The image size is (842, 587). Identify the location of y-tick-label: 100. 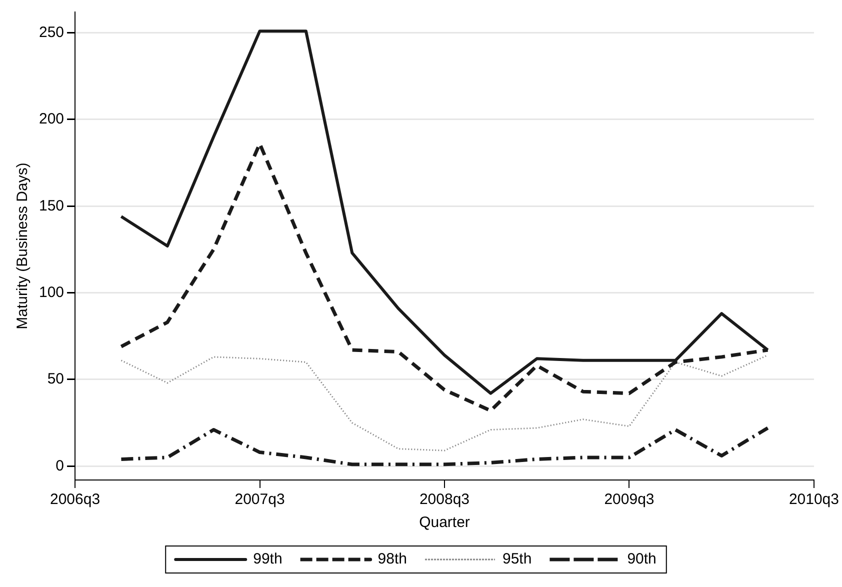
(51, 292).